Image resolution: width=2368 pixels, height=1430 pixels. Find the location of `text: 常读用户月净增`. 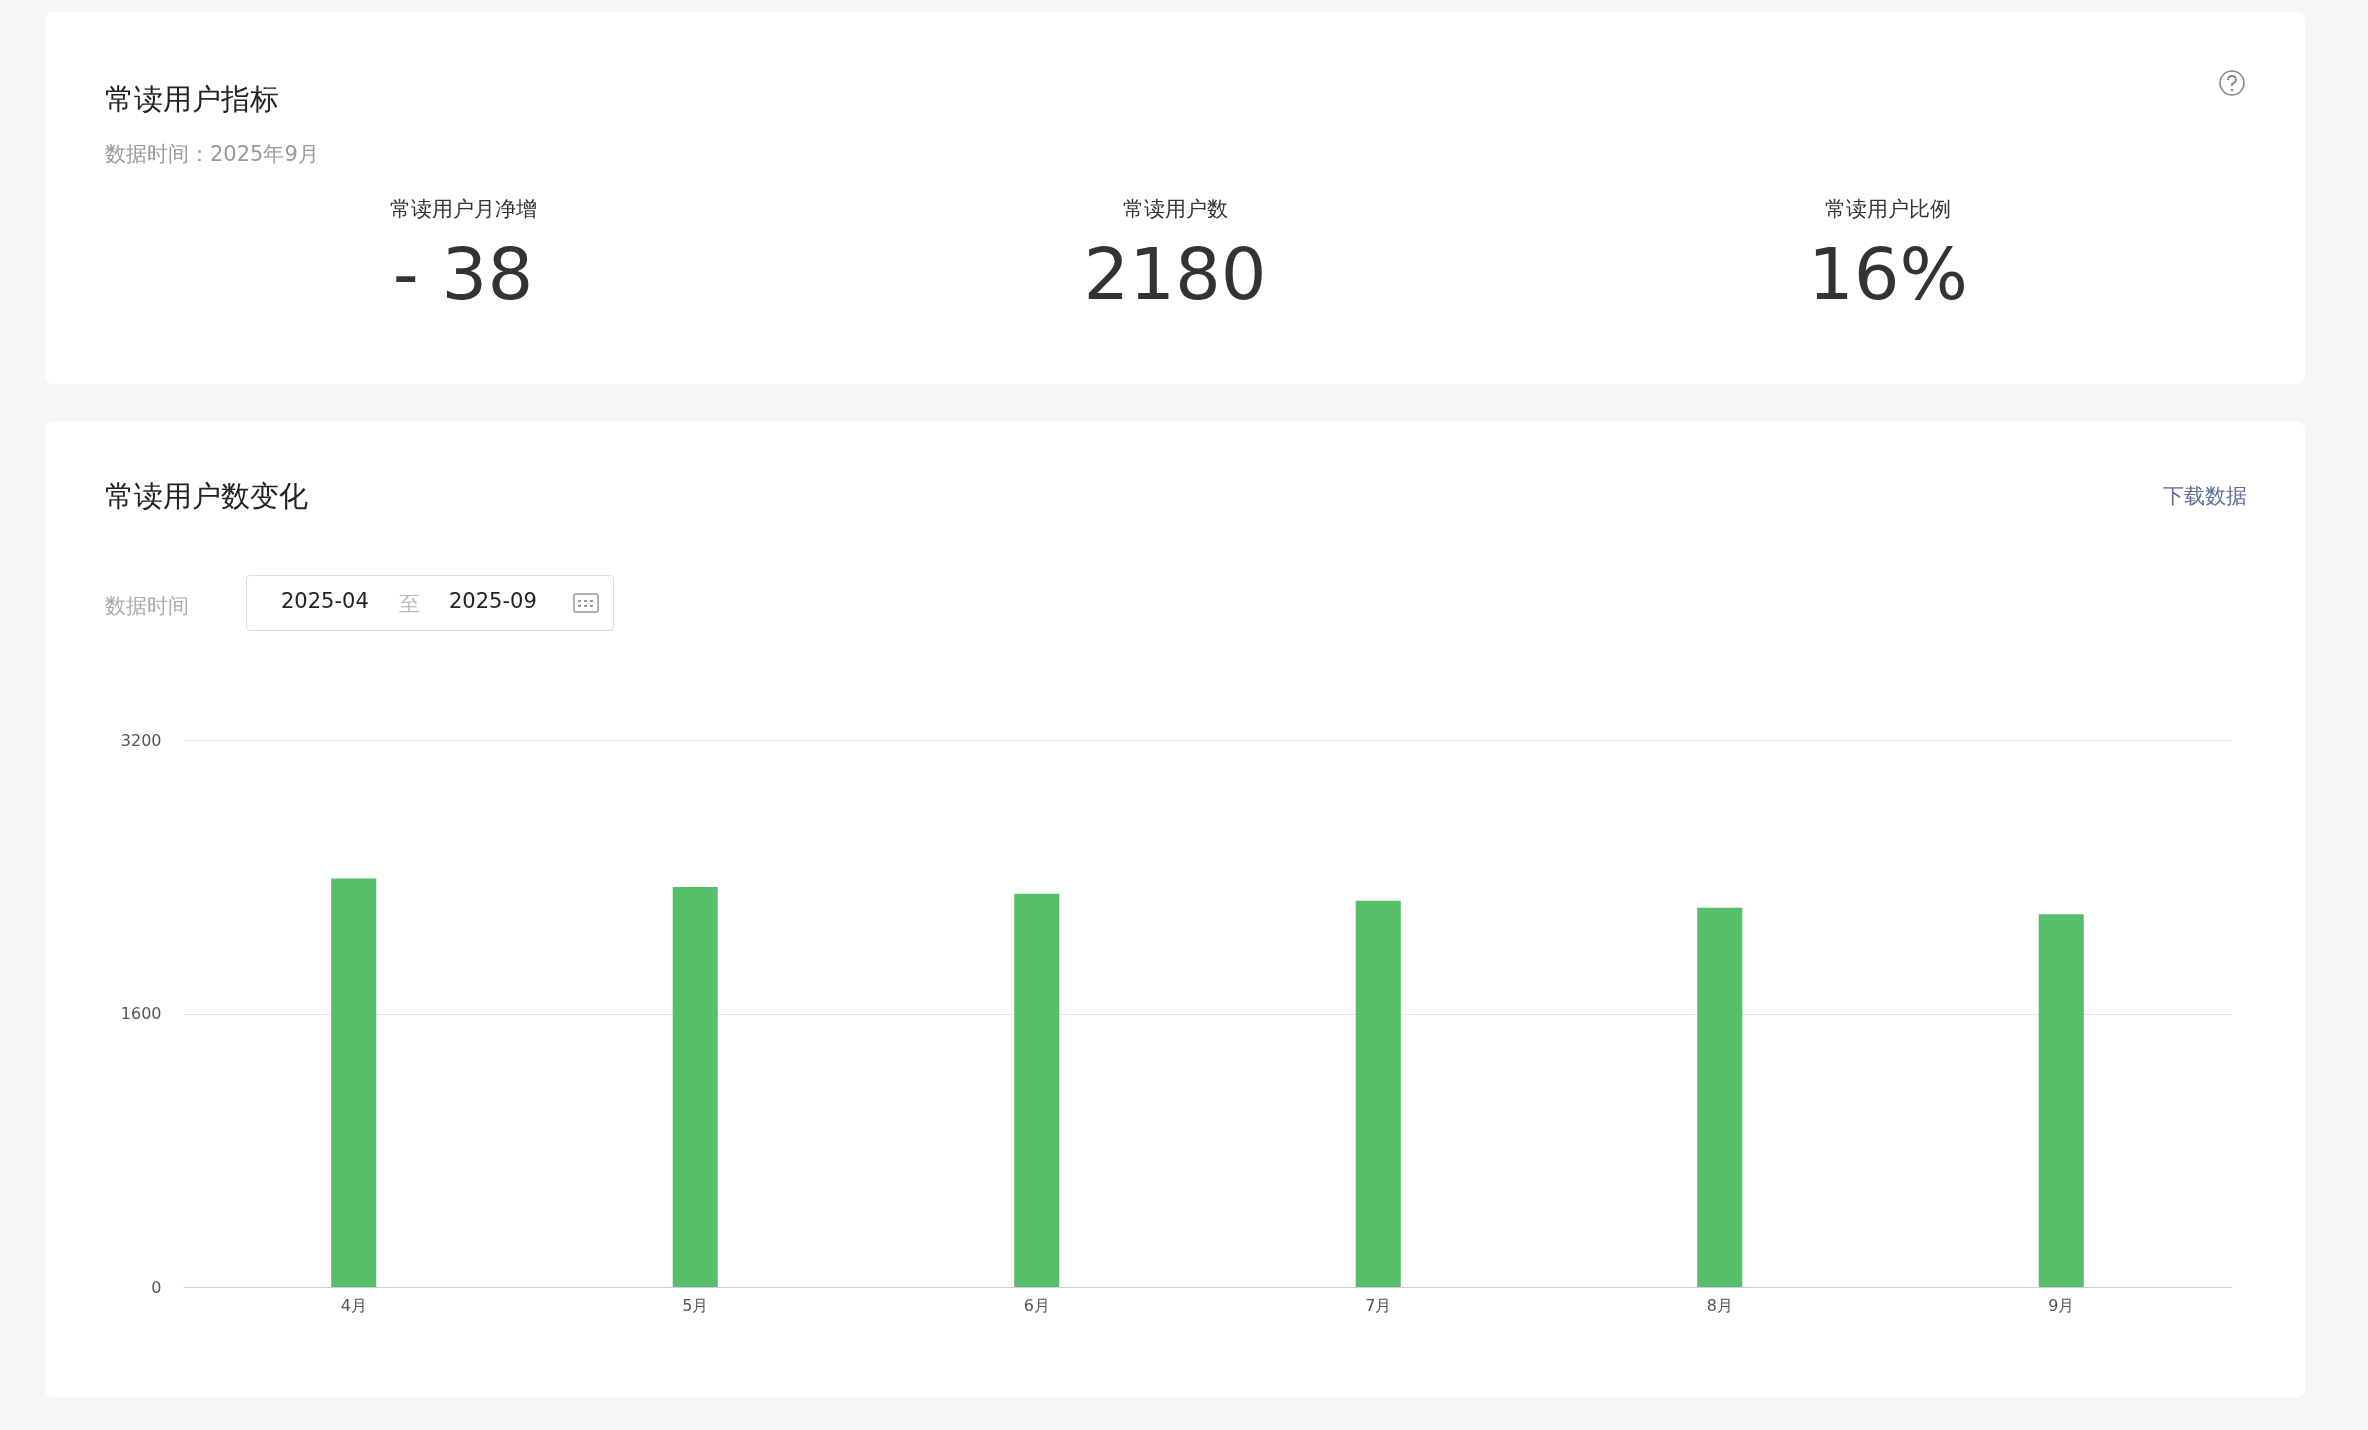

text: 常读用户月净增 is located at coordinates (463, 209).